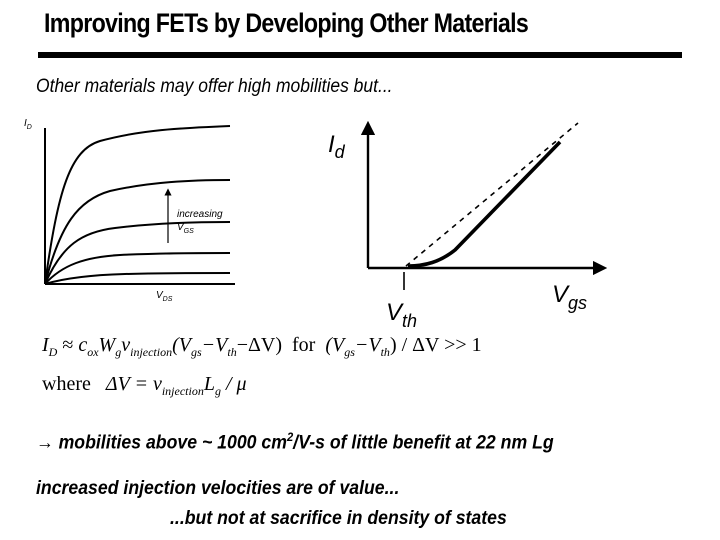  Describe the element at coordinates (189, 231) in the screenshot. I see `increasing-vgs-label-sub: GS` at that location.